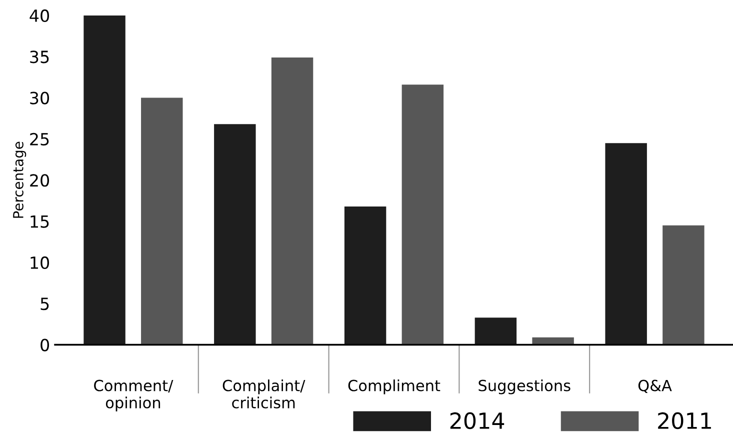 The image size is (733, 442). What do you see at coordinates (655, 387) in the screenshot?
I see `x-tick-label: Q&A` at bounding box center [655, 387].